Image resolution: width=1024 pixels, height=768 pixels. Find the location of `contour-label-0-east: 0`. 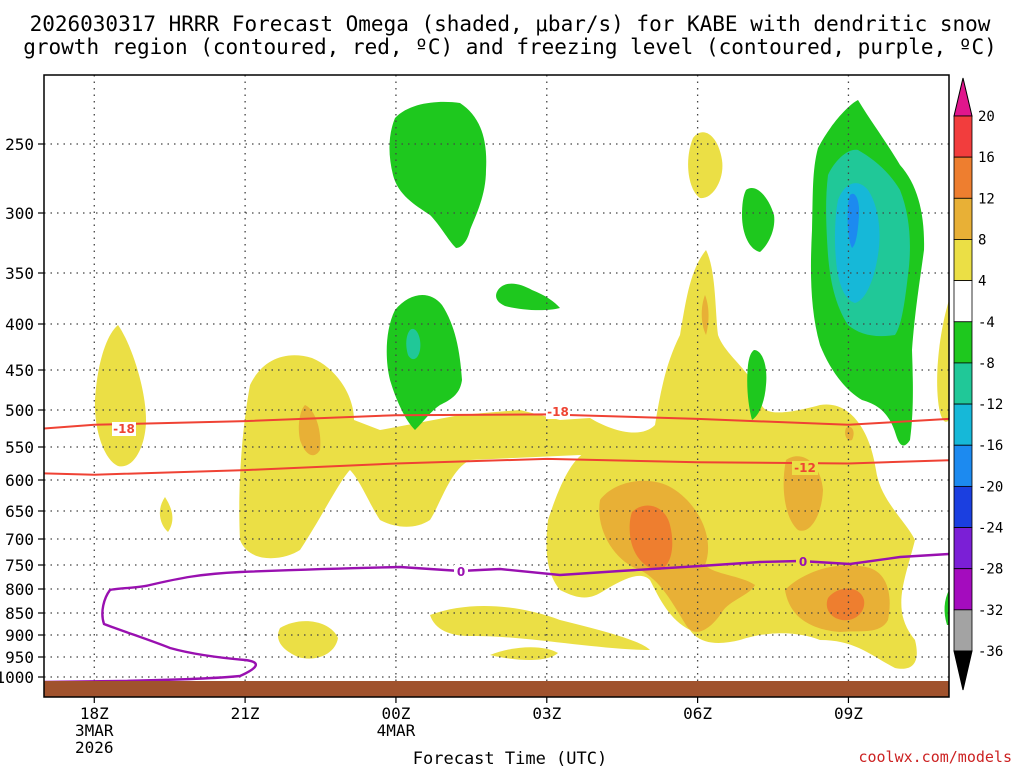

contour-label-0-east: 0 is located at coordinates (803, 562).